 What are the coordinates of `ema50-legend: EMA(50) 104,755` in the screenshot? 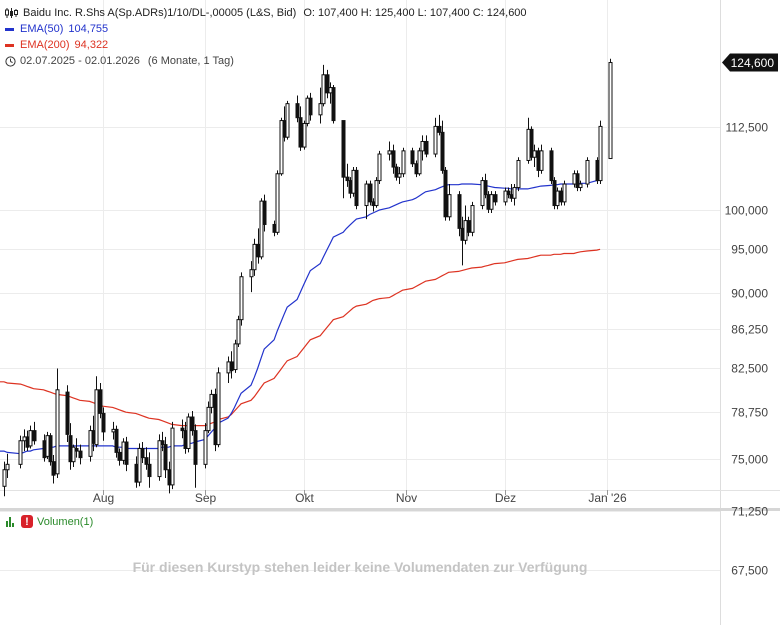 It's located at (266, 29).